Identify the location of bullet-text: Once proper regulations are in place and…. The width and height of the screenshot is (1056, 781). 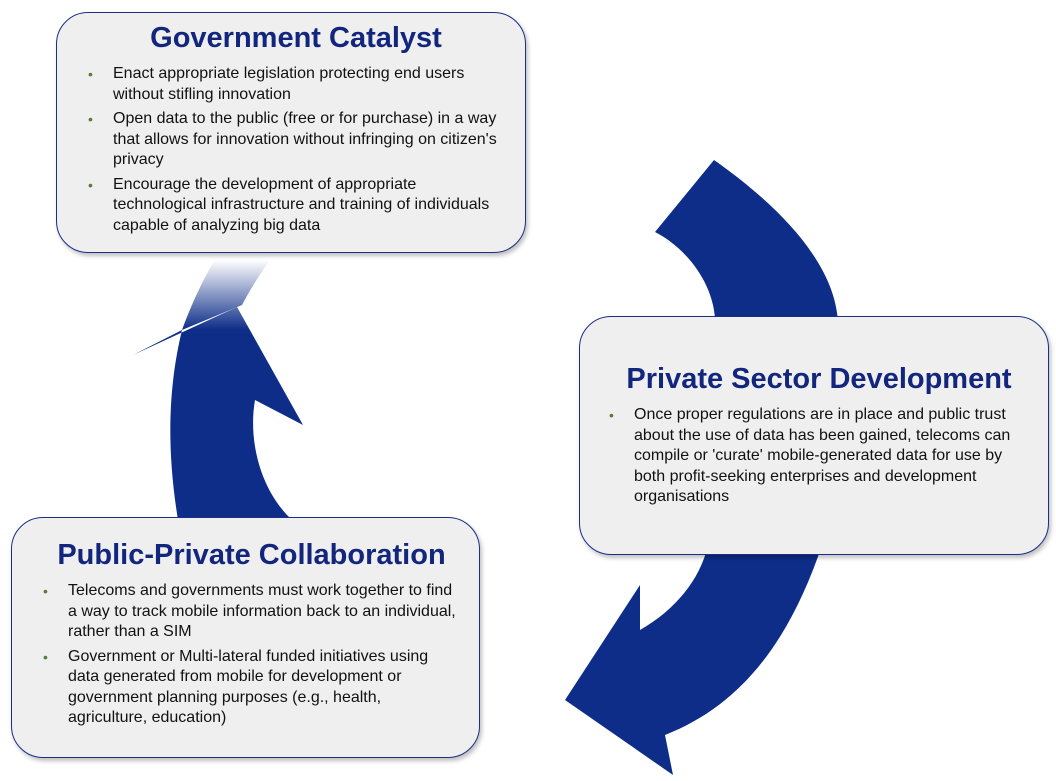
(822, 455).